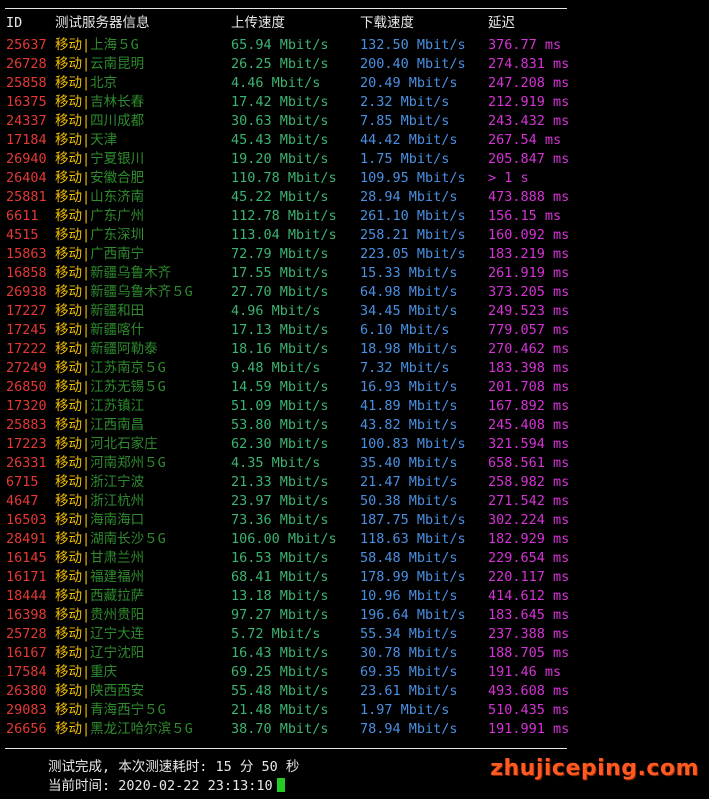 This screenshot has width=709, height=799. What do you see at coordinates (26, 729) in the screenshot?
I see `row-id: 26656` at bounding box center [26, 729].